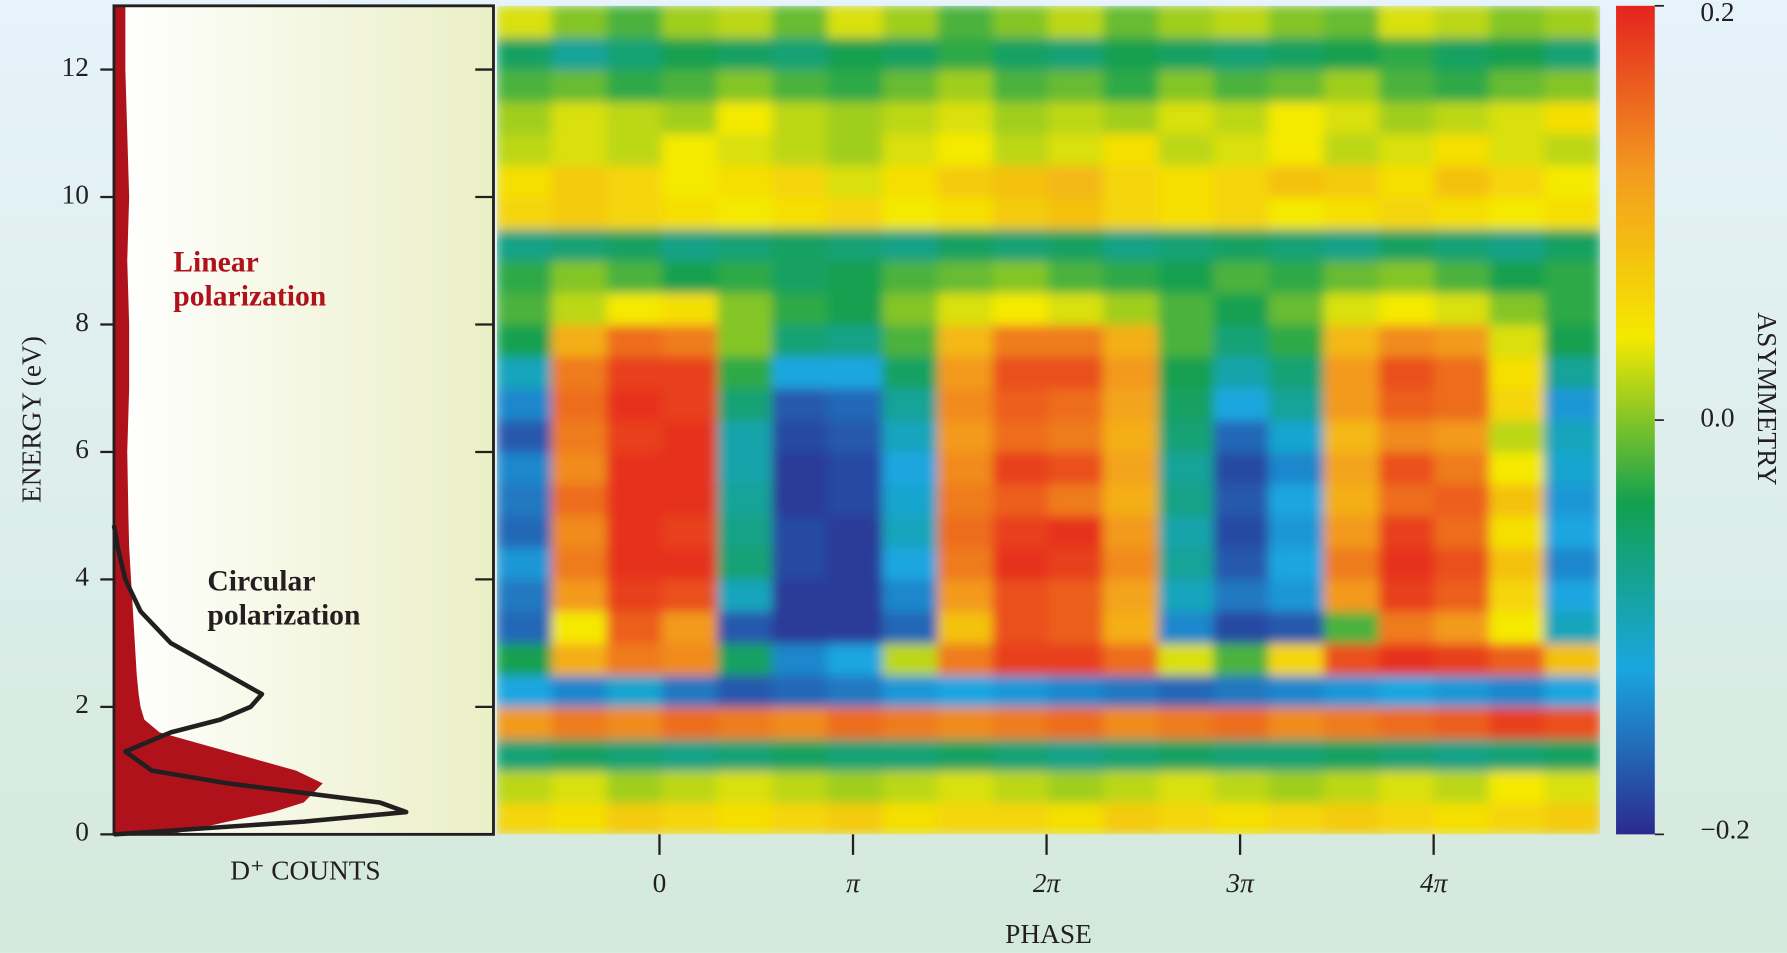  What do you see at coordinates (284, 616) in the screenshot?
I see `series-label: polarization` at bounding box center [284, 616].